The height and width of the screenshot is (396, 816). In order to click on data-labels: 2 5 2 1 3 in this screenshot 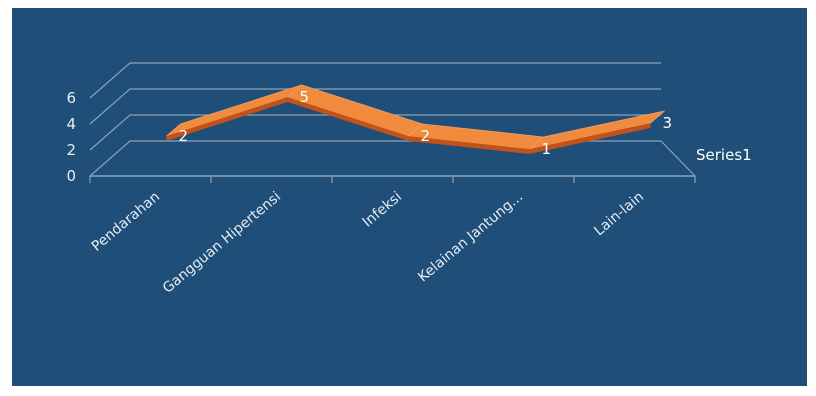, I will do `click(426, 123)`.